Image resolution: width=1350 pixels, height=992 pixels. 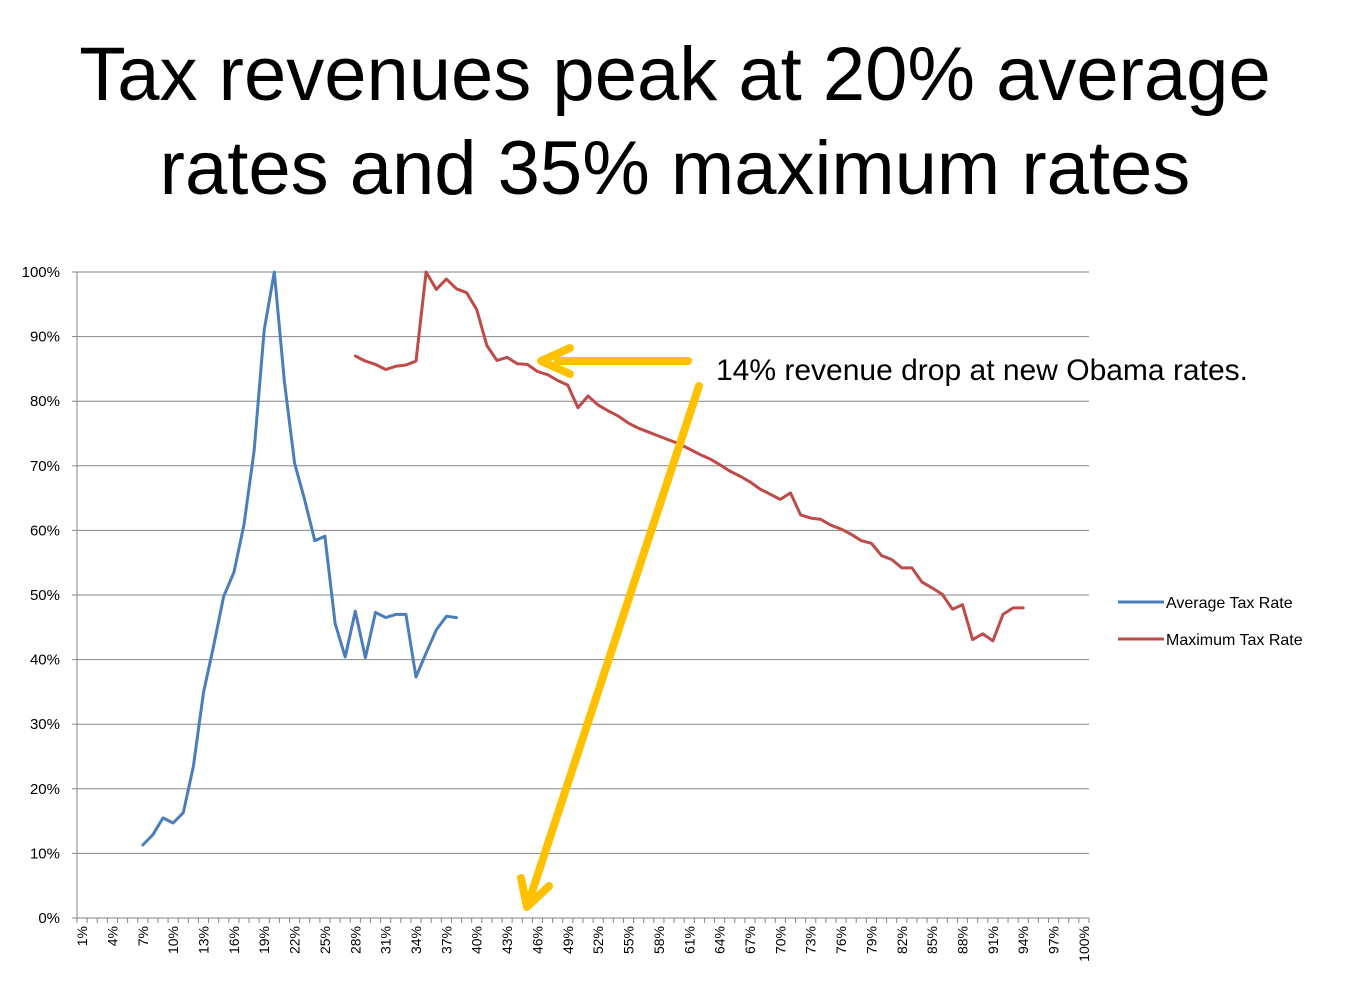 What do you see at coordinates (993, 940) in the screenshot?
I see `x-tick-label: 91%` at bounding box center [993, 940].